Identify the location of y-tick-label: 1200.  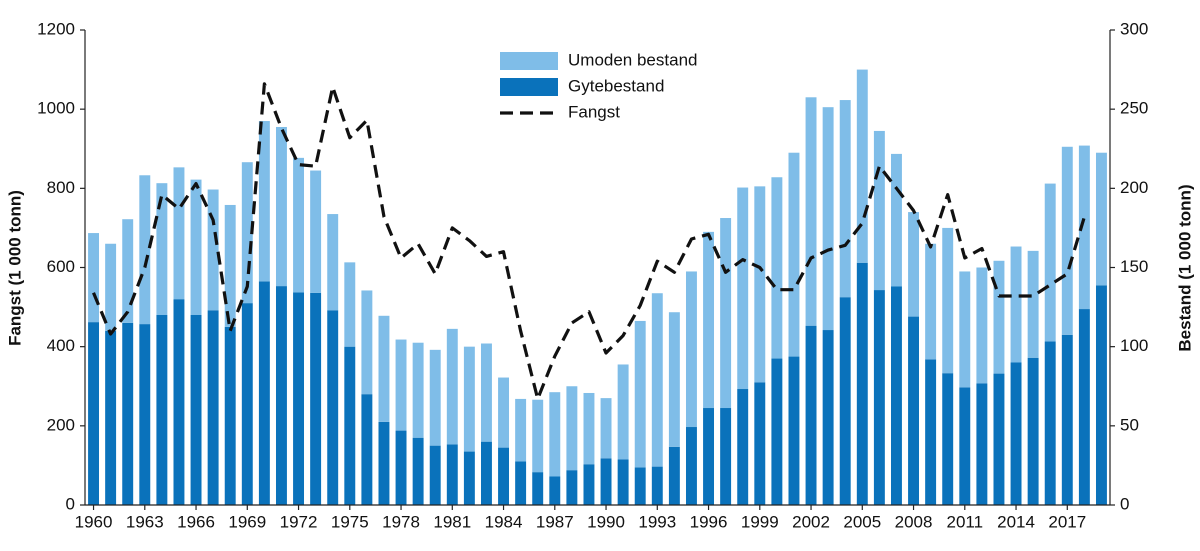
(56, 28).